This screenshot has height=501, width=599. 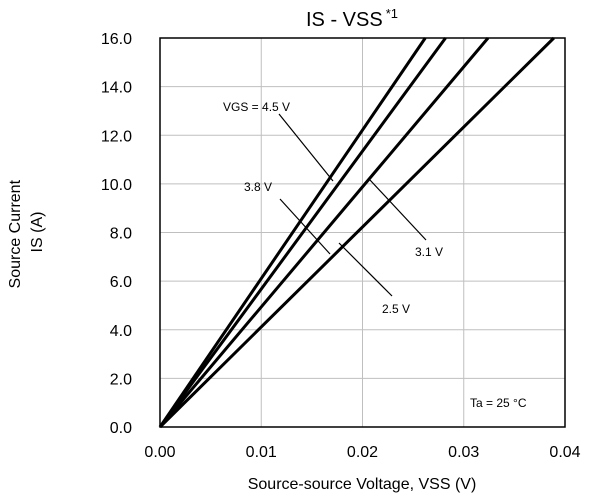 What do you see at coordinates (362, 484) in the screenshot?
I see `x-axis-title: Source-source Voltage, VSS (V)` at bounding box center [362, 484].